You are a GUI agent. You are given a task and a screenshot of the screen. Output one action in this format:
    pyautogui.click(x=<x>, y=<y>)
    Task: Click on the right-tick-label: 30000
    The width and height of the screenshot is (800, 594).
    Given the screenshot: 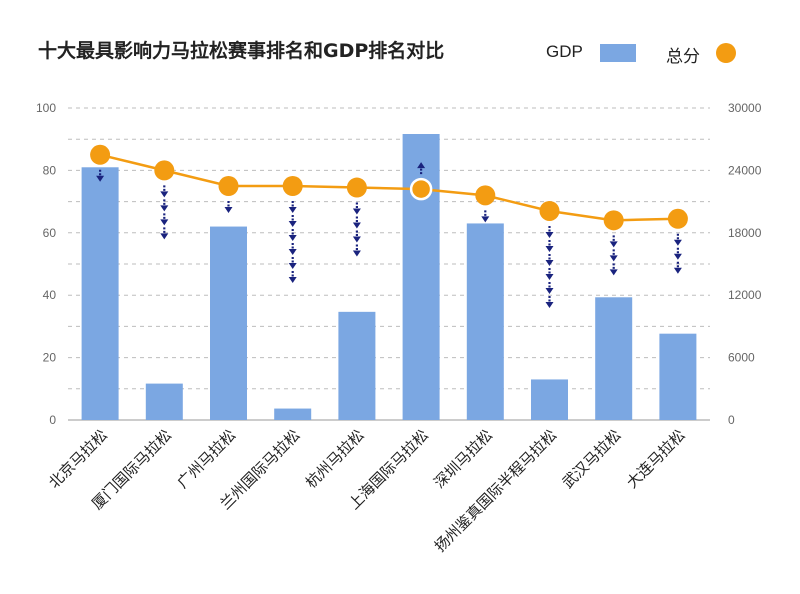 What is the action you would take?
    pyautogui.click(x=745, y=108)
    